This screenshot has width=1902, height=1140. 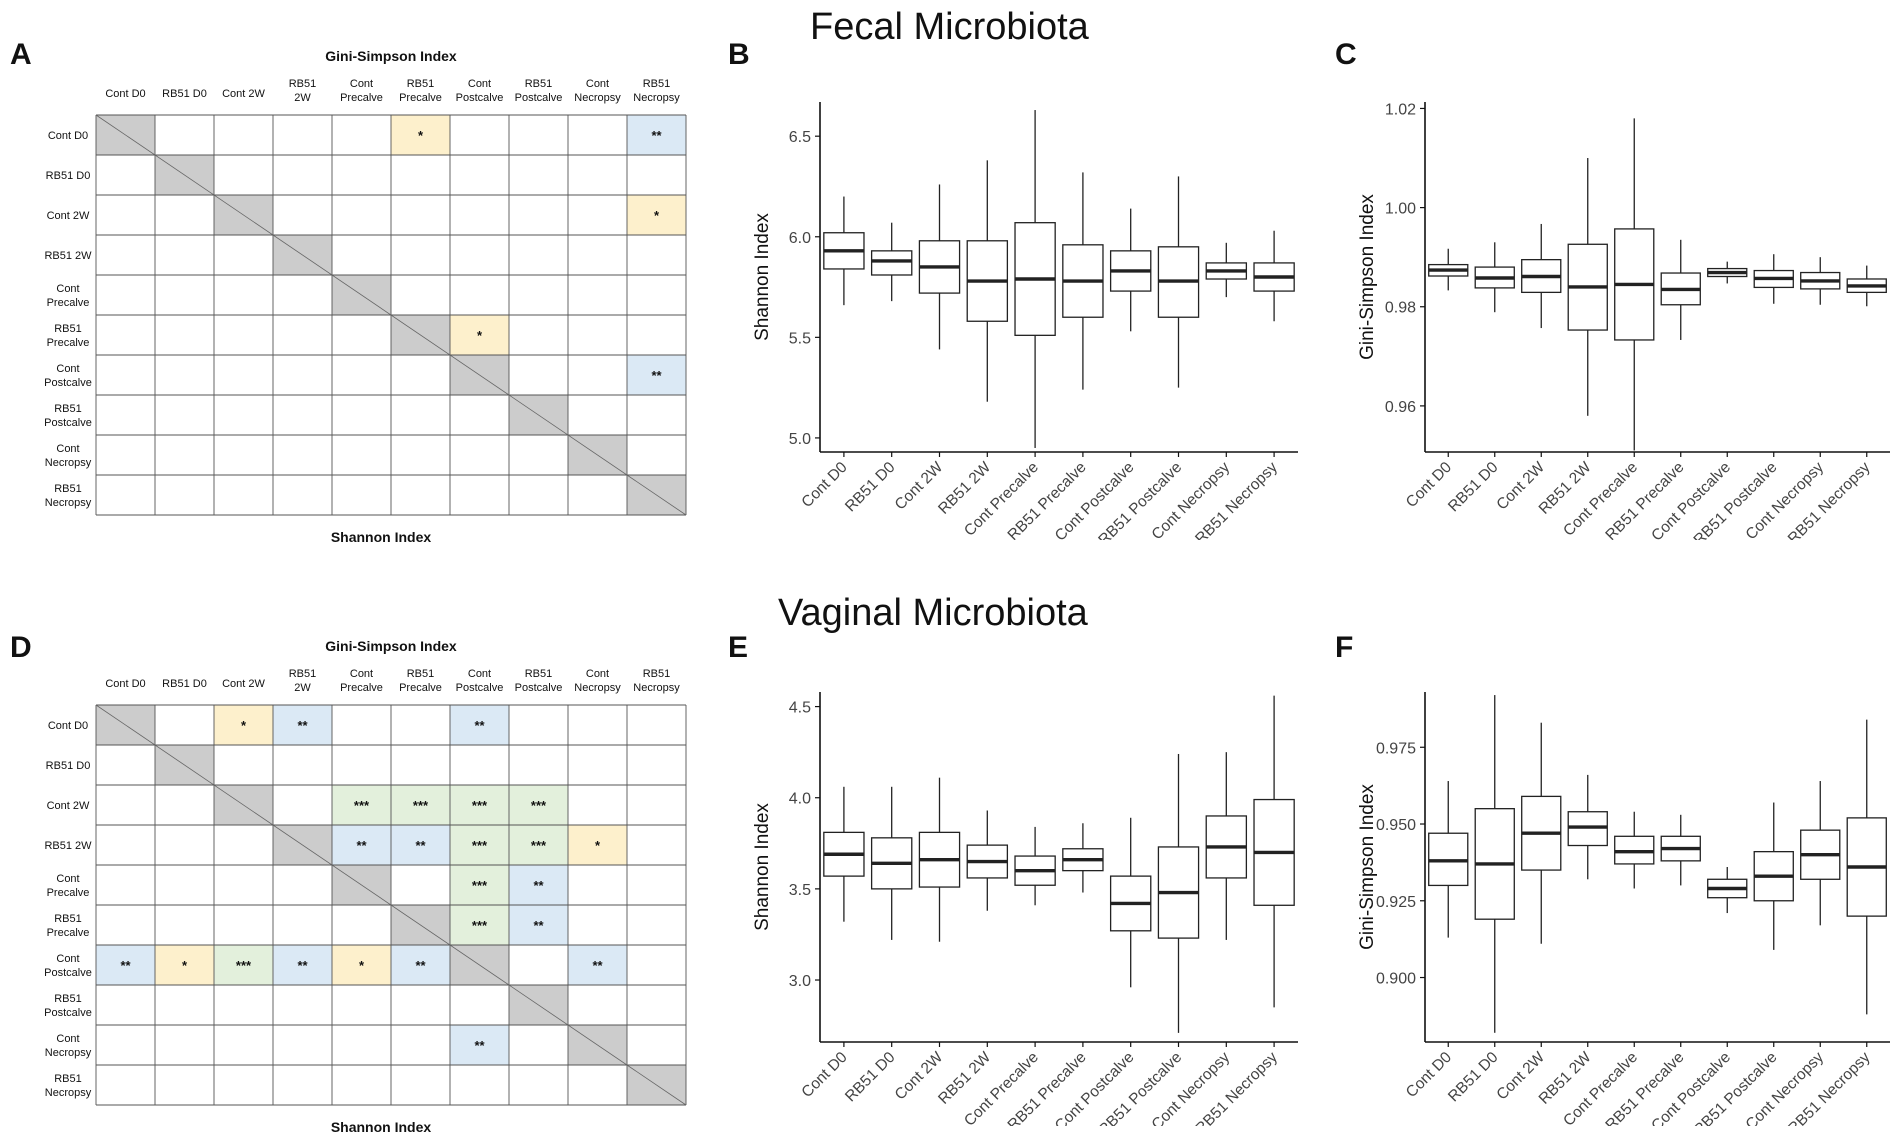 What do you see at coordinates (1400, 109) in the screenshot?
I see `y-tick-label: 1.02` at bounding box center [1400, 109].